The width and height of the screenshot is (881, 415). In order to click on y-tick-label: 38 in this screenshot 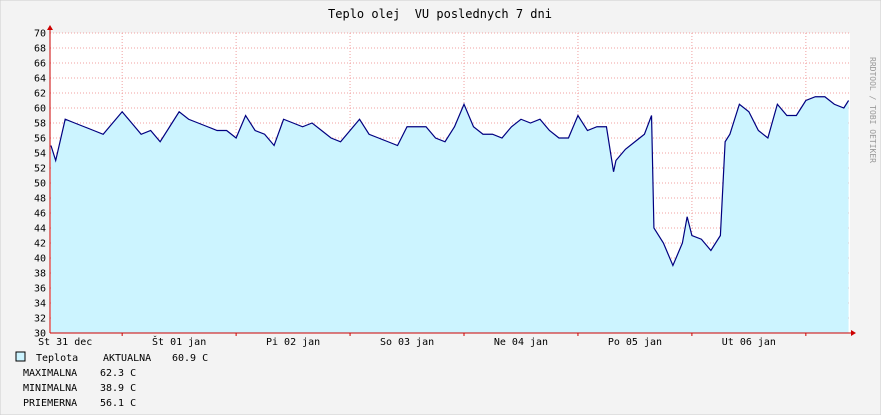, I will do `click(40, 274)`.